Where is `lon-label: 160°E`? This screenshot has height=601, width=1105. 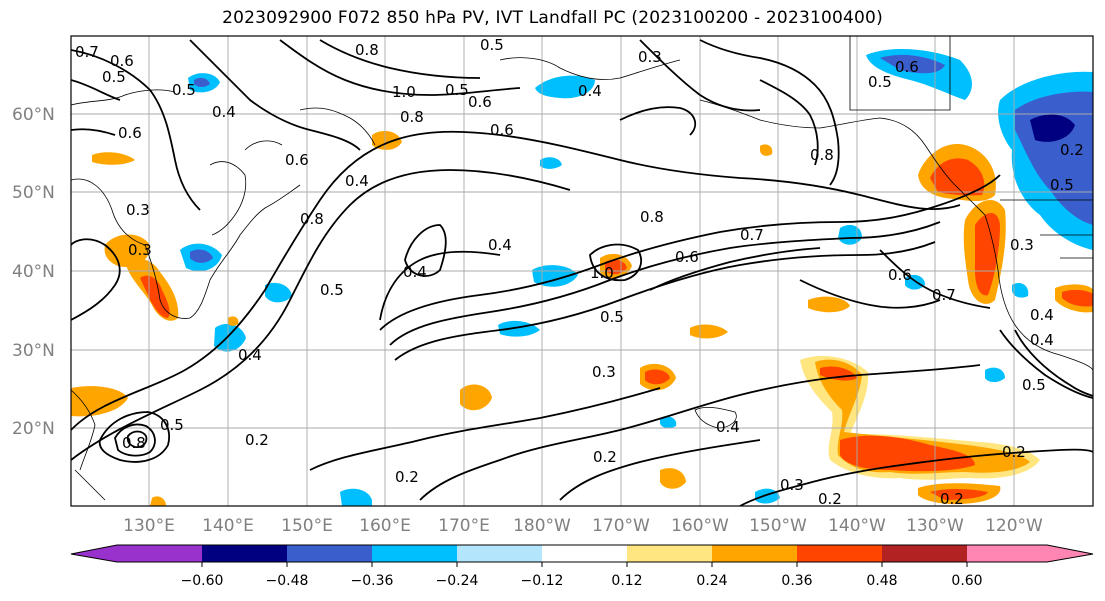 lon-label: 160°E is located at coordinates (385, 526).